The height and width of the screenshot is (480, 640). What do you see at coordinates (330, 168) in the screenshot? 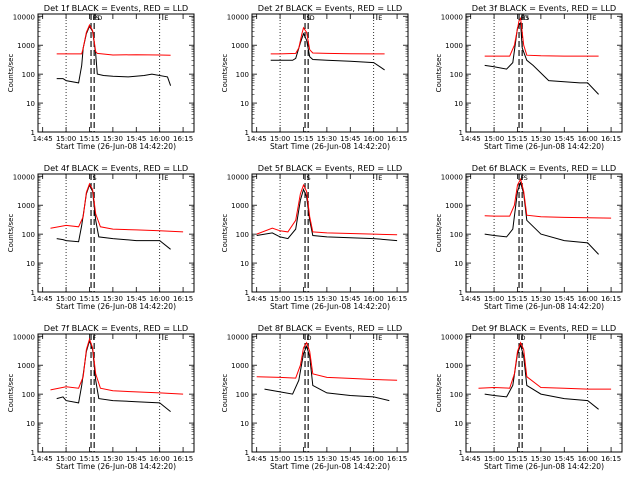
I see `panel-title: Det 5f BLACK = Events, RED = LLD` at bounding box center [330, 168].